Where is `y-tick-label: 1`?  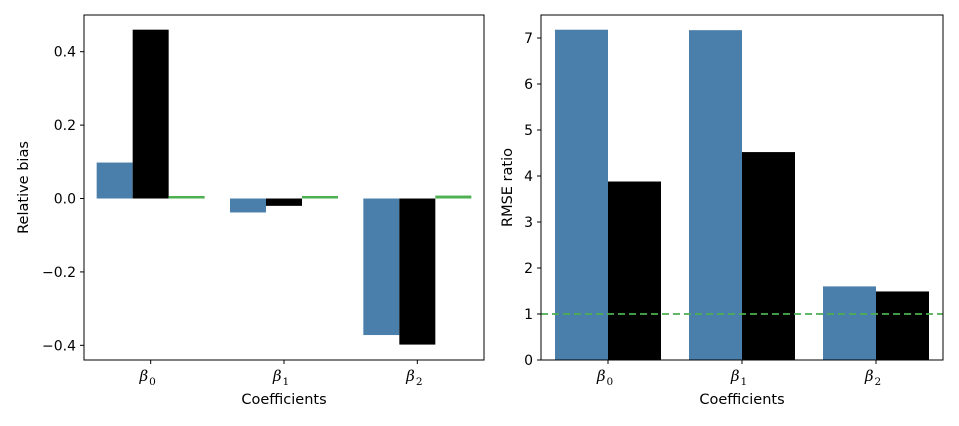
y-tick-label: 1 is located at coordinates (528, 315).